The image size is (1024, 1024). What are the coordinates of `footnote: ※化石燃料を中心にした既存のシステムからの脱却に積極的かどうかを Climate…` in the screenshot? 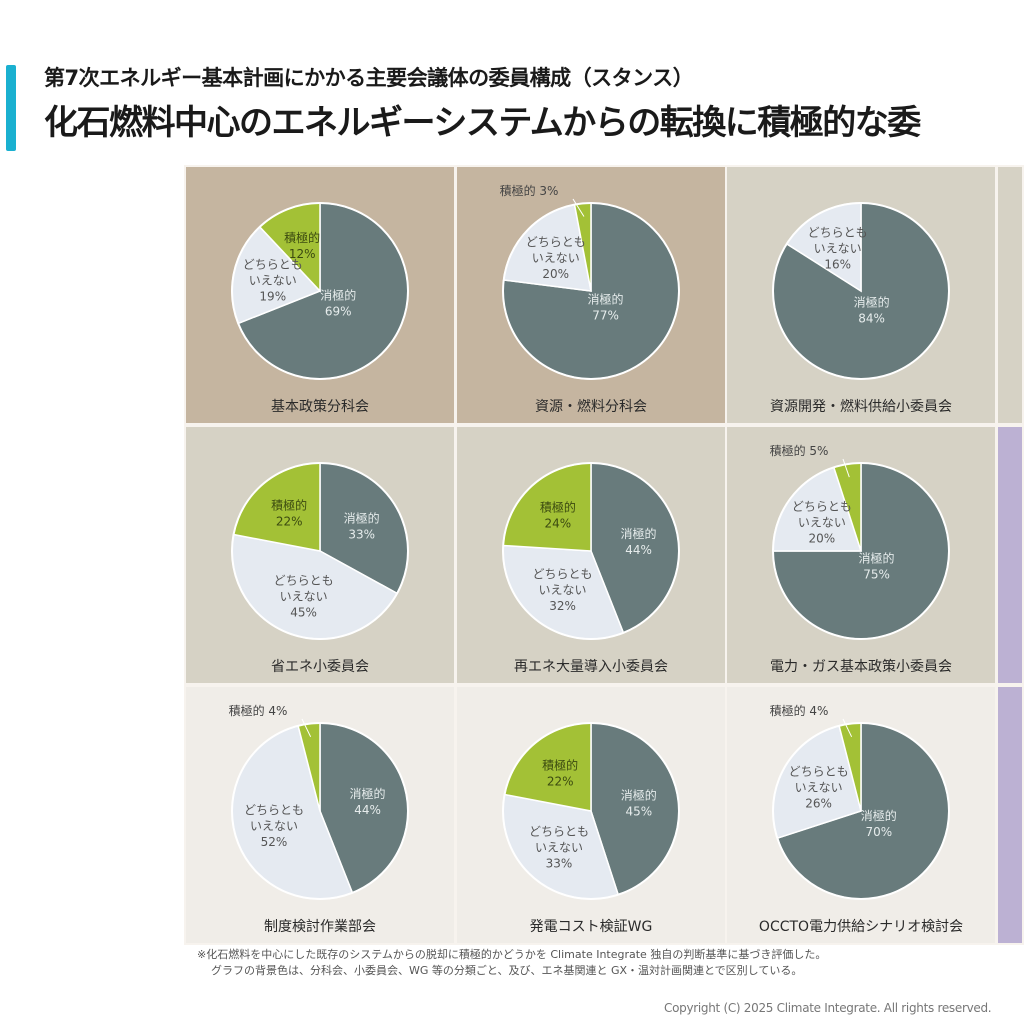 It's located at (607, 963).